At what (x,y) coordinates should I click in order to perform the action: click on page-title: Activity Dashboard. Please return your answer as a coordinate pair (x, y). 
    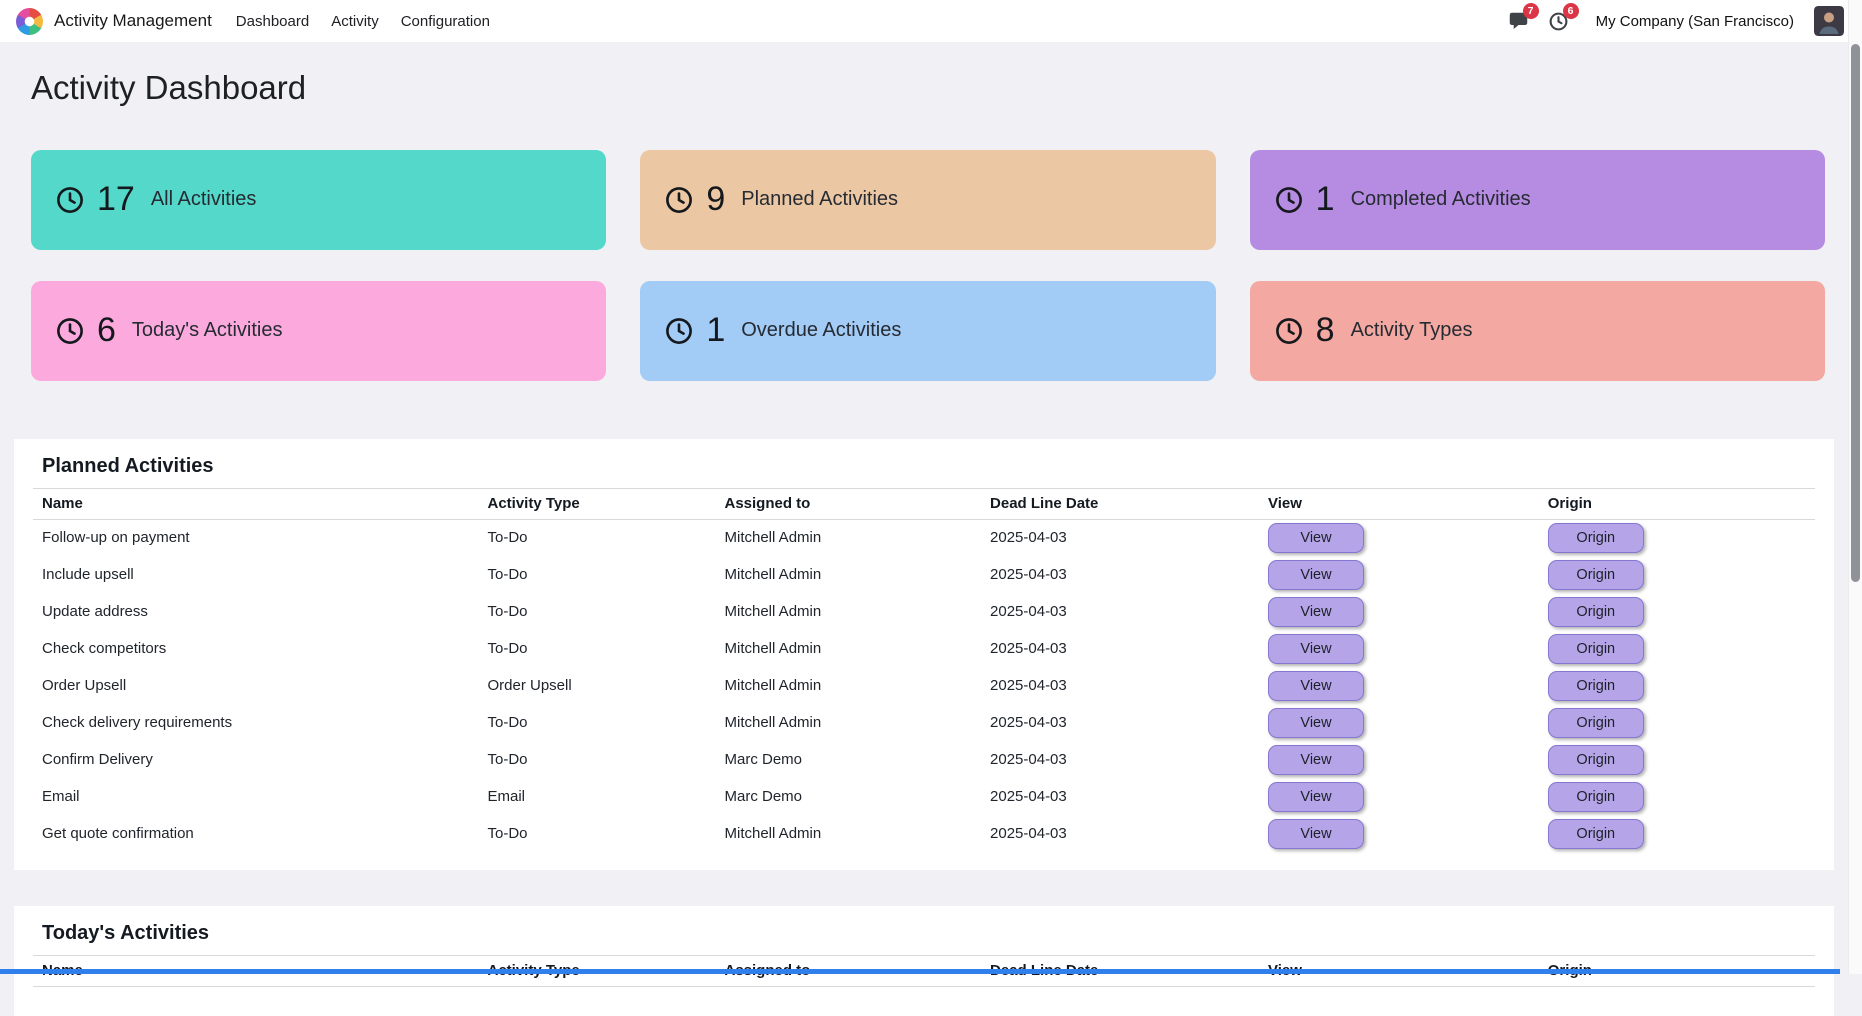
    Looking at the image, I should click on (169, 87).